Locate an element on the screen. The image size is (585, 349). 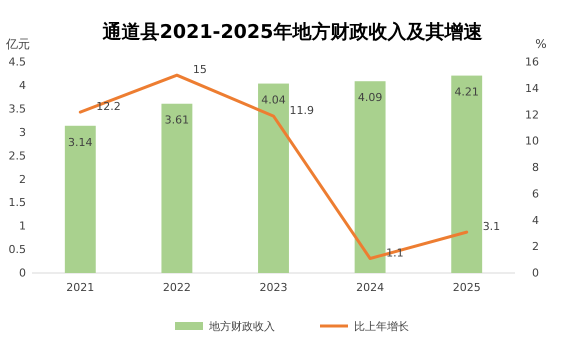
data-label: 3.1 is located at coordinates (491, 227).